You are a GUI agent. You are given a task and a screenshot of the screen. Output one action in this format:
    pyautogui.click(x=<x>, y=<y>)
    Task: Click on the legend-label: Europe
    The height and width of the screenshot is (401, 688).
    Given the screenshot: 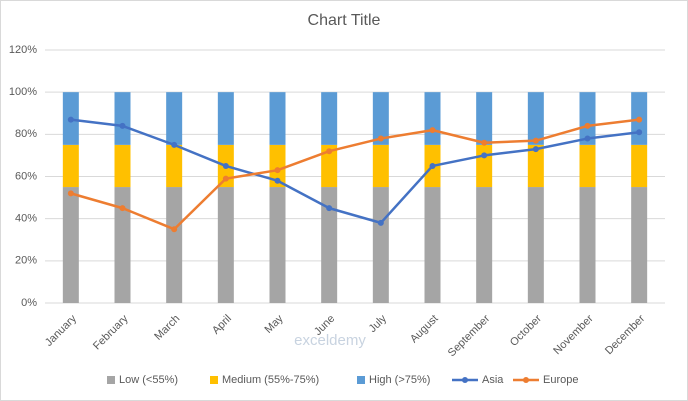 What is the action you would take?
    pyautogui.click(x=560, y=380)
    